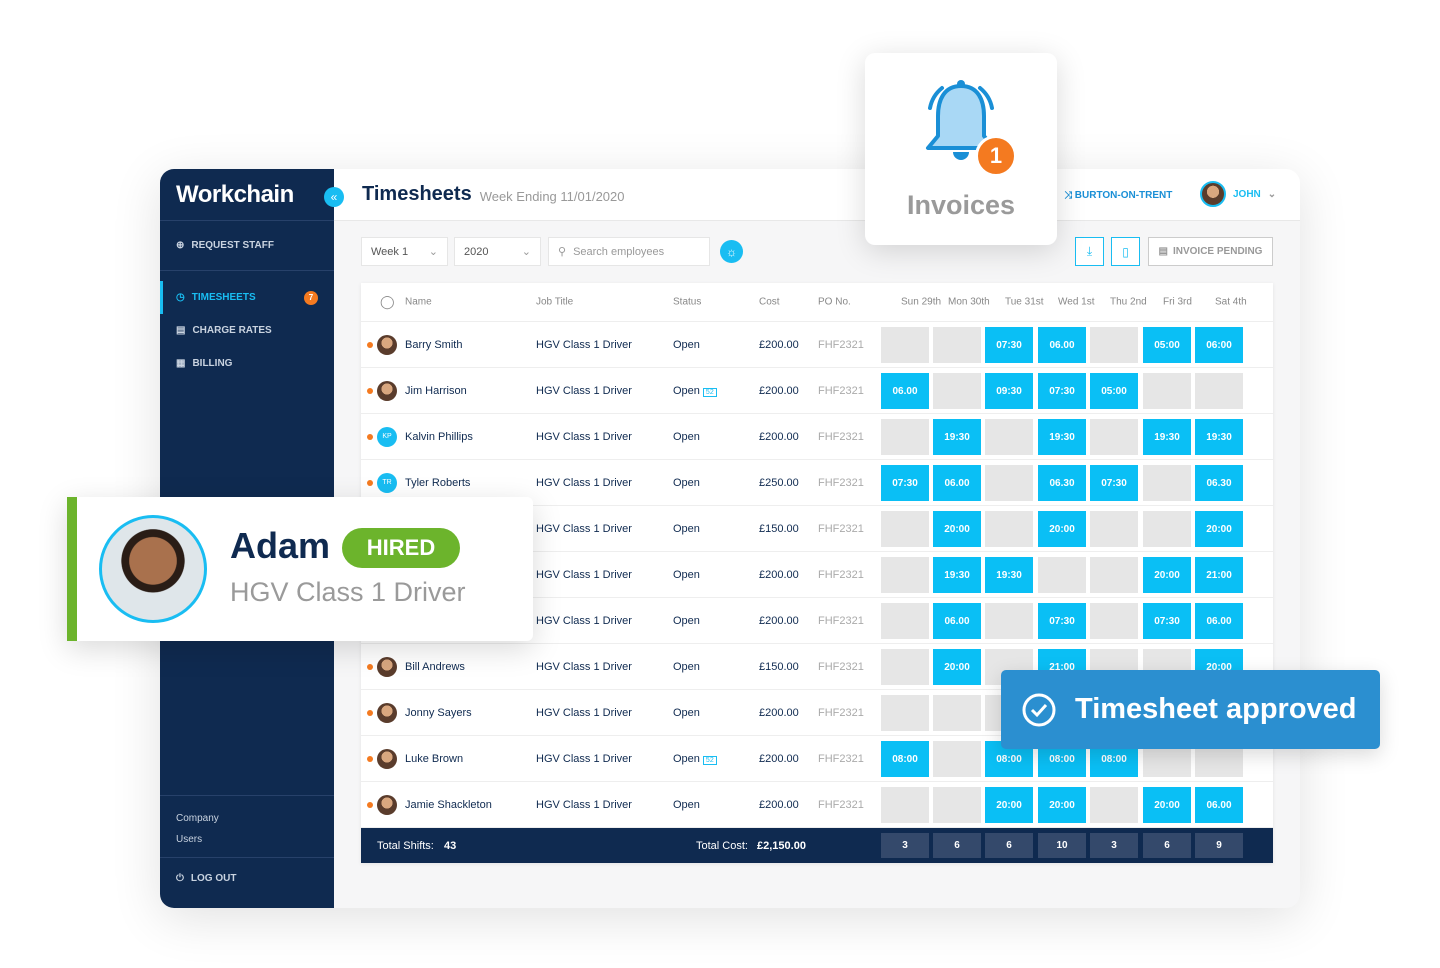 The width and height of the screenshot is (1440, 968). I want to click on hired-candidate-card: Adam HIRED HGV Class 1 Driver, so click(300, 569).